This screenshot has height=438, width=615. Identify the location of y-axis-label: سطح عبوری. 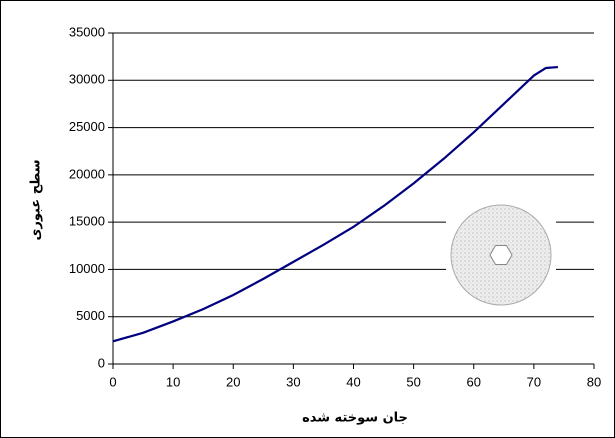
(36, 199).